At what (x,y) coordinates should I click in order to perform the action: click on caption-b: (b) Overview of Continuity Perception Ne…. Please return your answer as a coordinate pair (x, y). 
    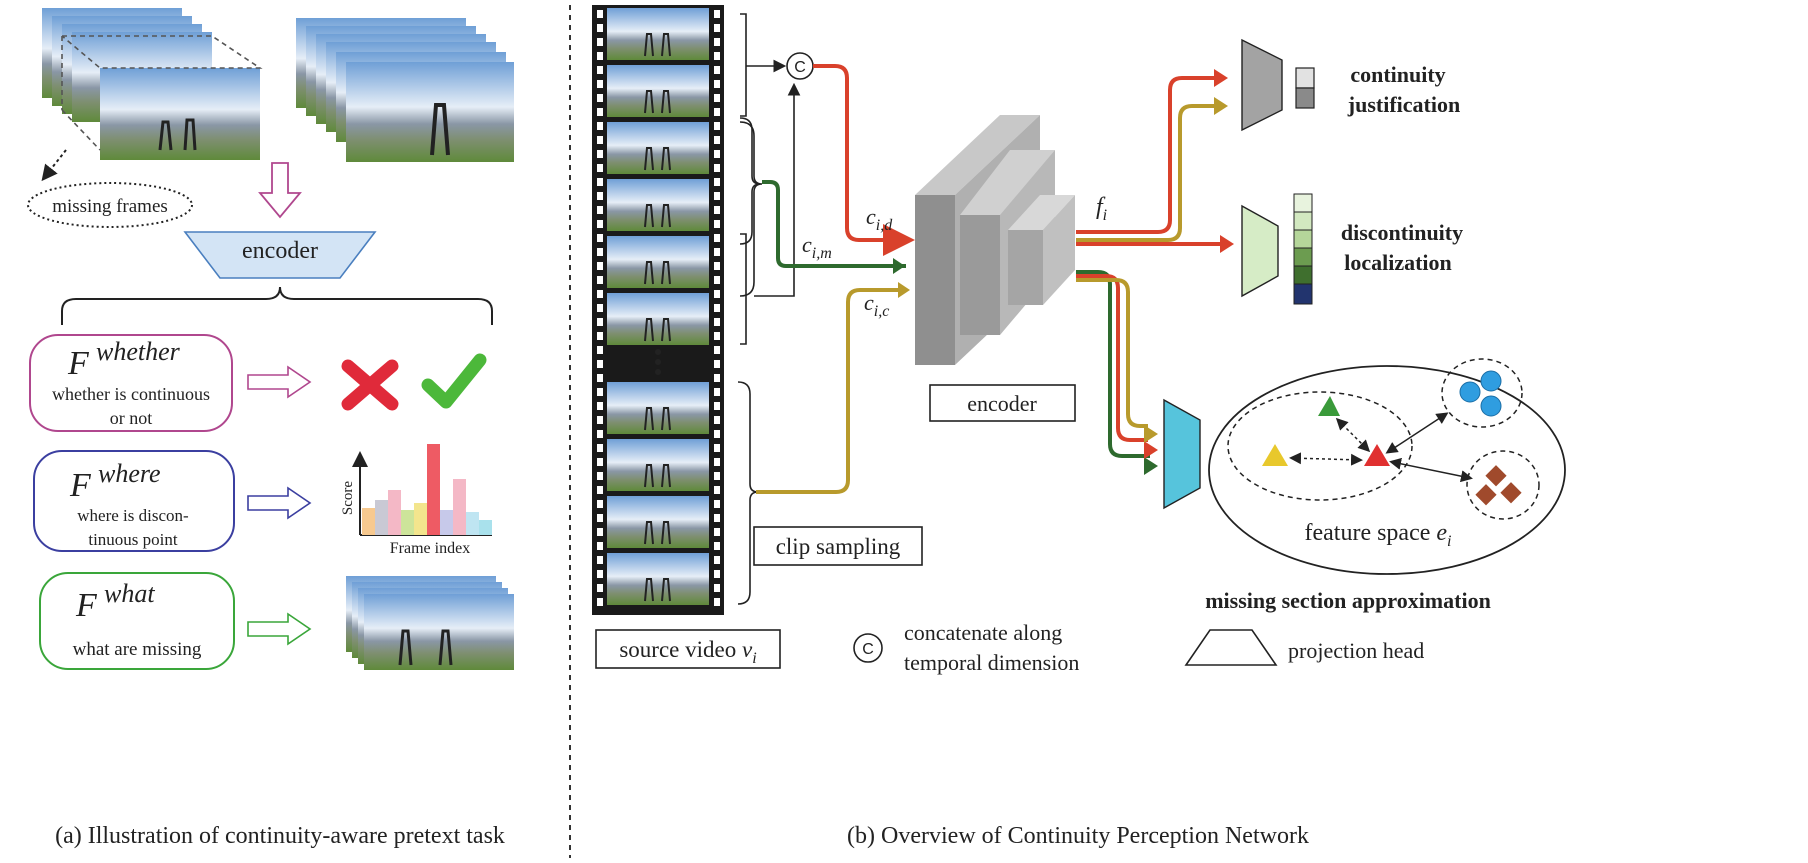
    Looking at the image, I should click on (1078, 836).